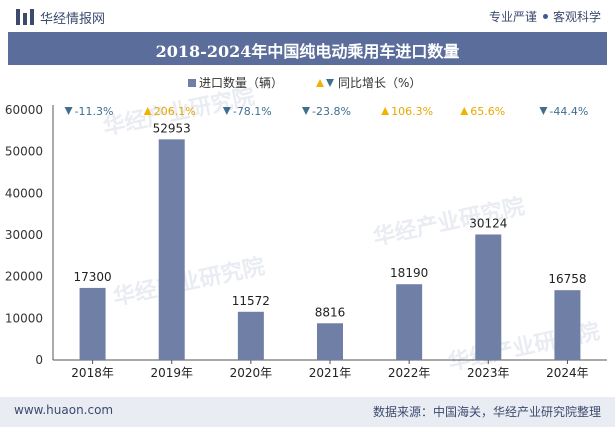 The width and height of the screenshot is (615, 427). I want to click on x-tick-label: 2024年, so click(567, 373).